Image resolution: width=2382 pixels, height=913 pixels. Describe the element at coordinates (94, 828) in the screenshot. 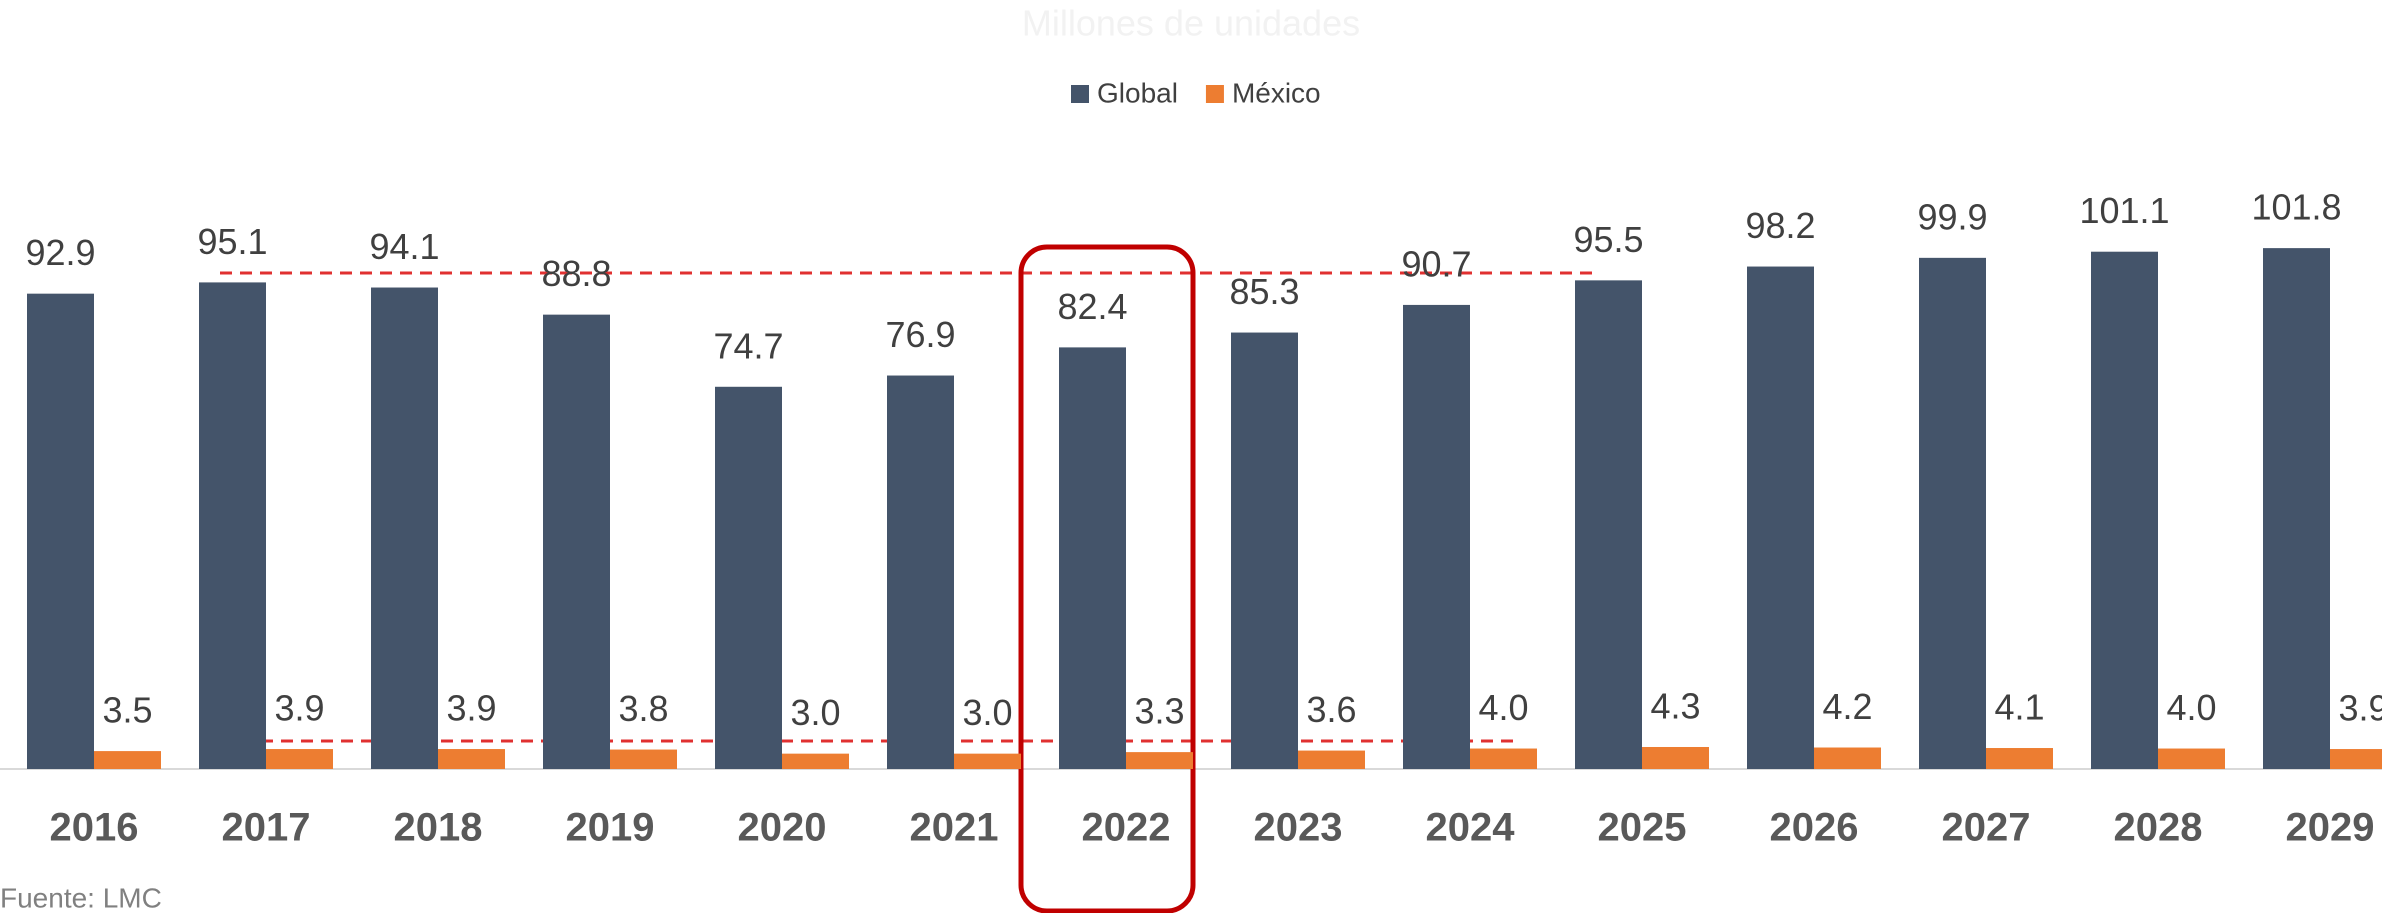

I see `x-tick-label: 2016` at that location.